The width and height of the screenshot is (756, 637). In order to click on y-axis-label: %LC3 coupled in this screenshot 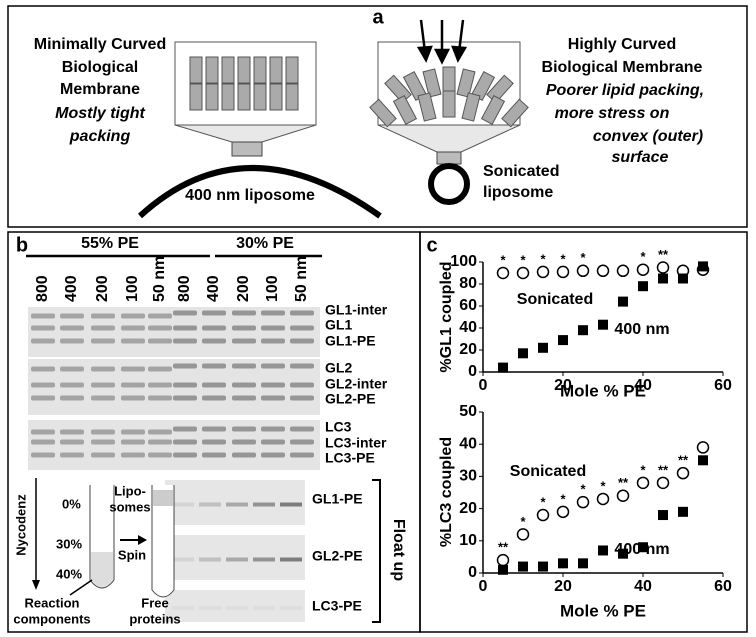, I will do `click(446, 492)`.